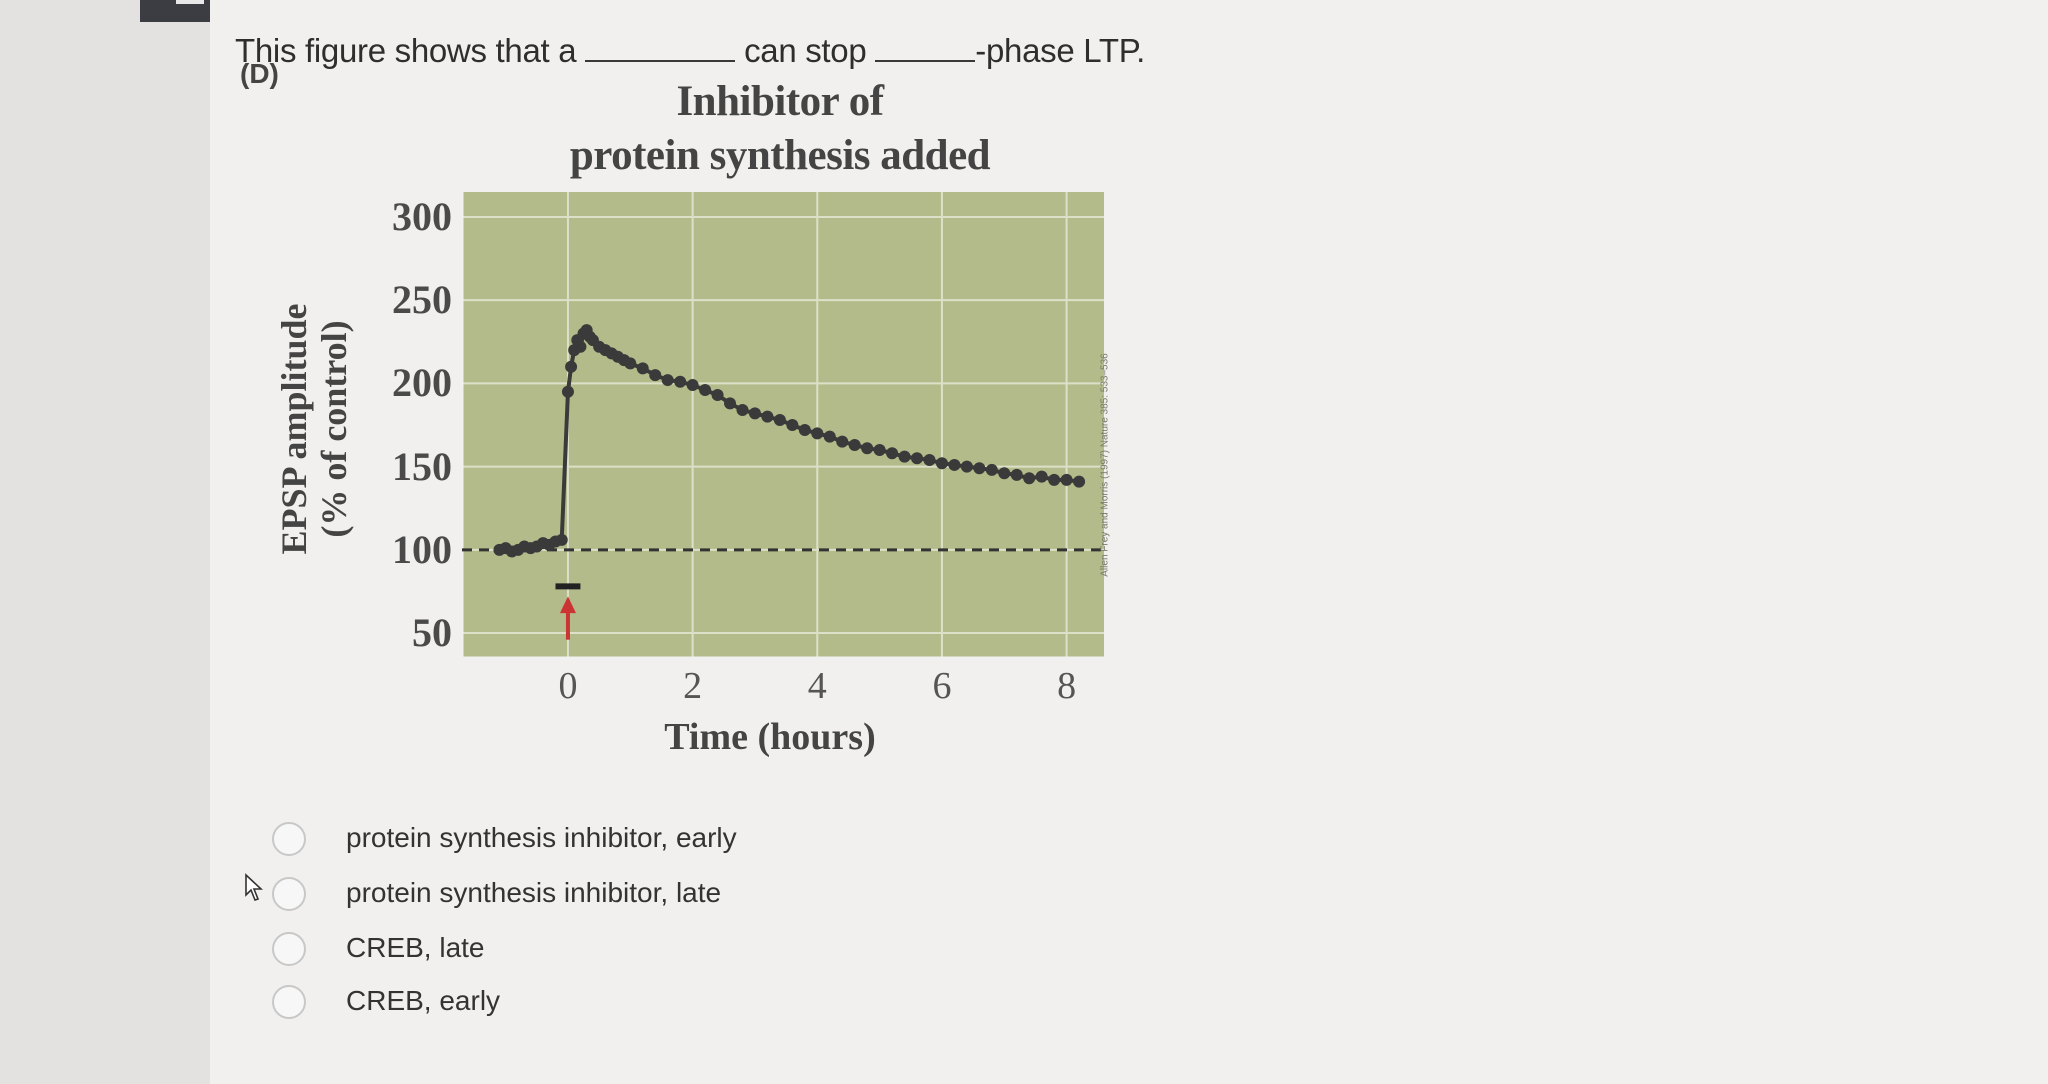  Describe the element at coordinates (422, 466) in the screenshot. I see `y-tick-label-3: 150` at that location.